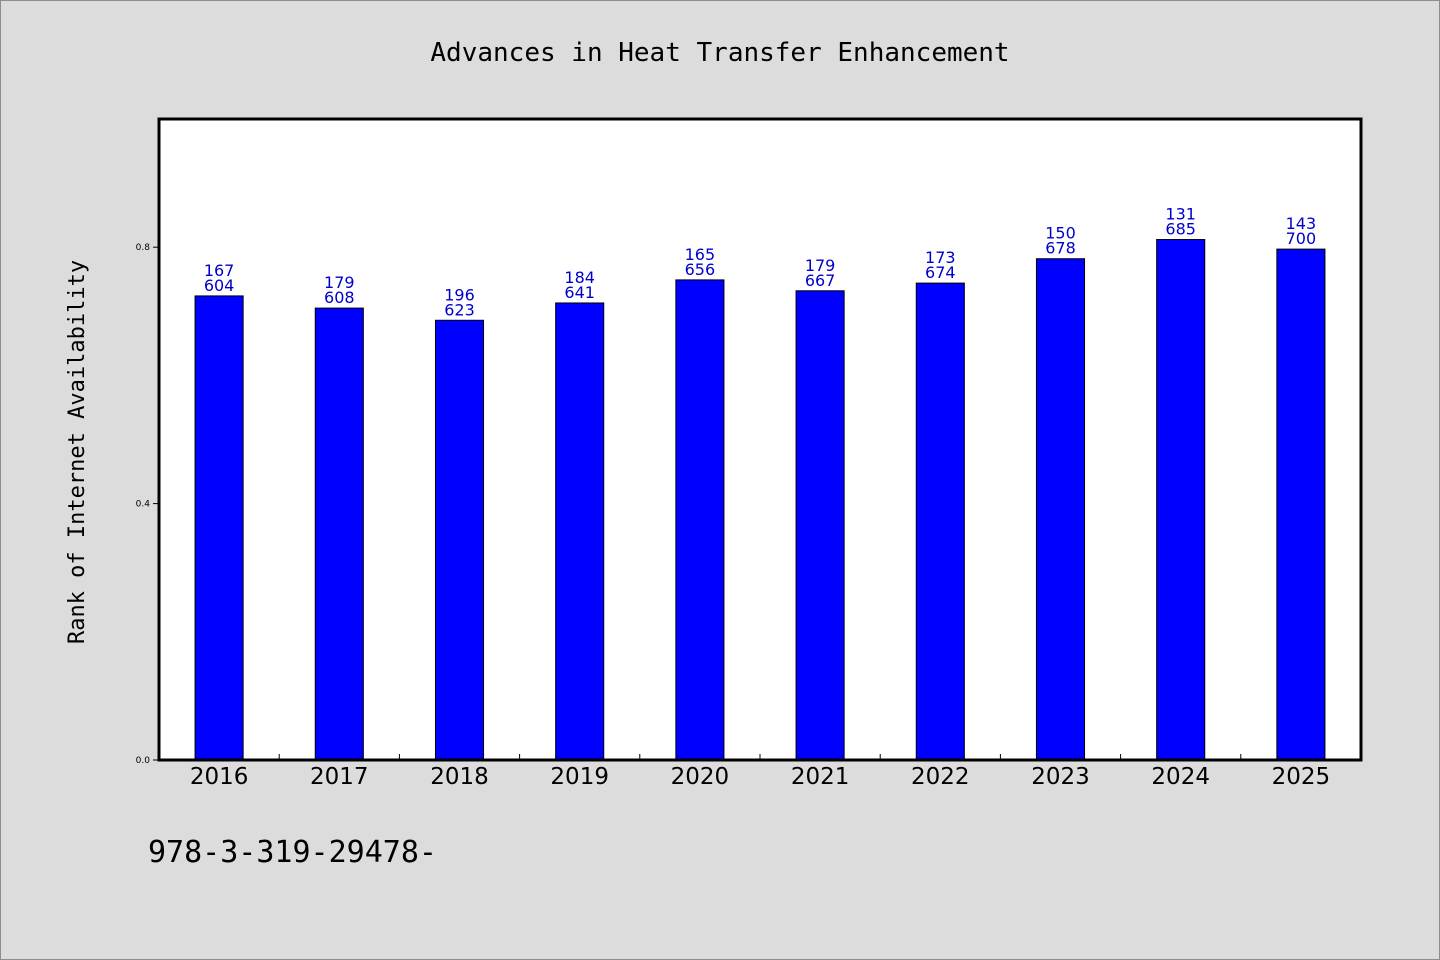  Describe the element at coordinates (77, 452) in the screenshot. I see `y-axis-label: Rank of Internet Availability` at that location.